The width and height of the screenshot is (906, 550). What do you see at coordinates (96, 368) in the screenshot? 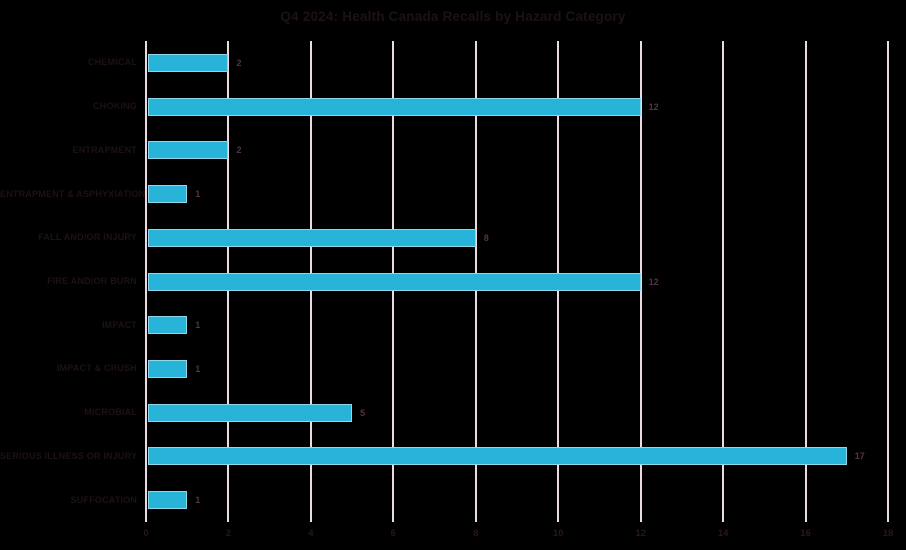
I see `category-label: IMPACT & CRUSH` at bounding box center [96, 368].